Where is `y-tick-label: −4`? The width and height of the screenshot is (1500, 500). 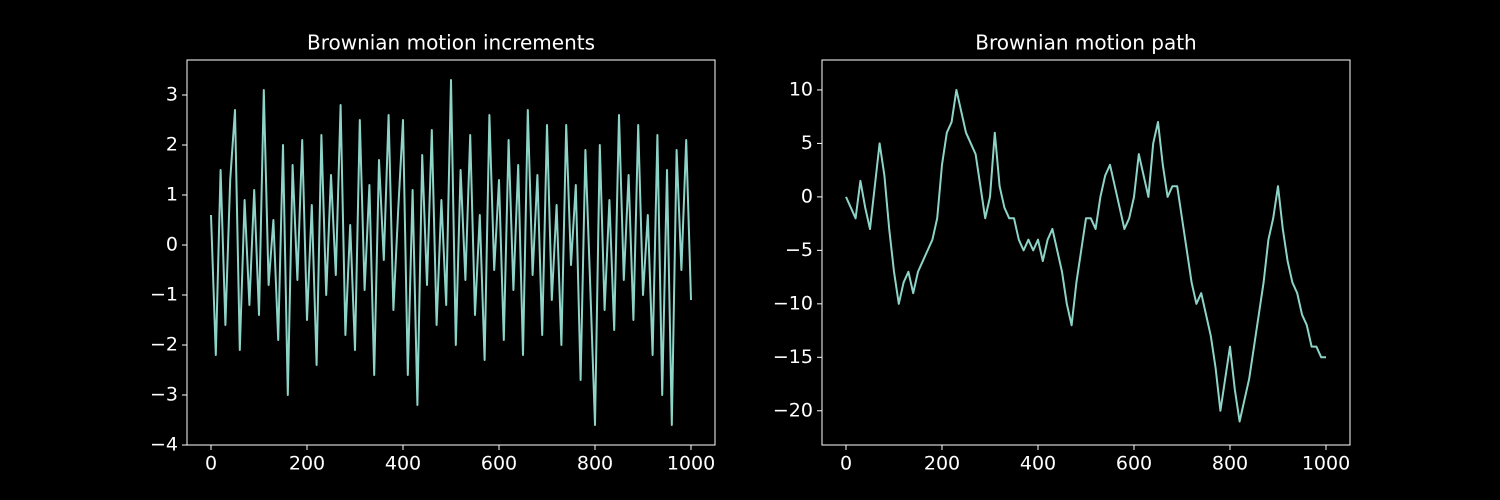
y-tick-label: −4 is located at coordinates (164, 445).